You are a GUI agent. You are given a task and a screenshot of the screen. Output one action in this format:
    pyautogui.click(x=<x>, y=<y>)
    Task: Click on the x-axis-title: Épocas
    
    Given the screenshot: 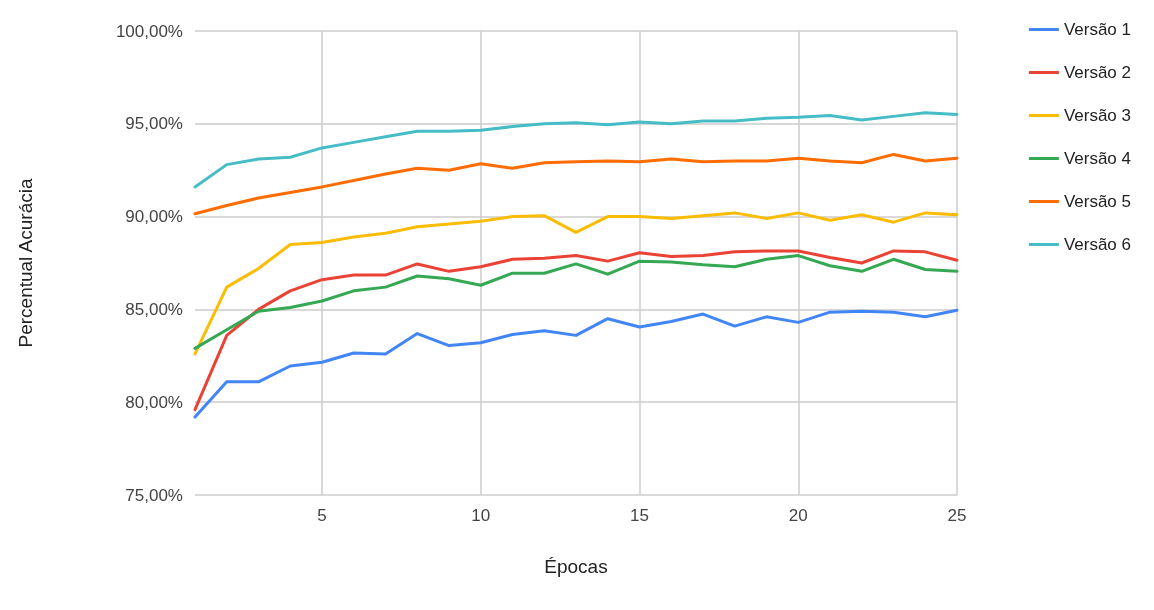 What is the action you would take?
    pyautogui.click(x=576, y=566)
    